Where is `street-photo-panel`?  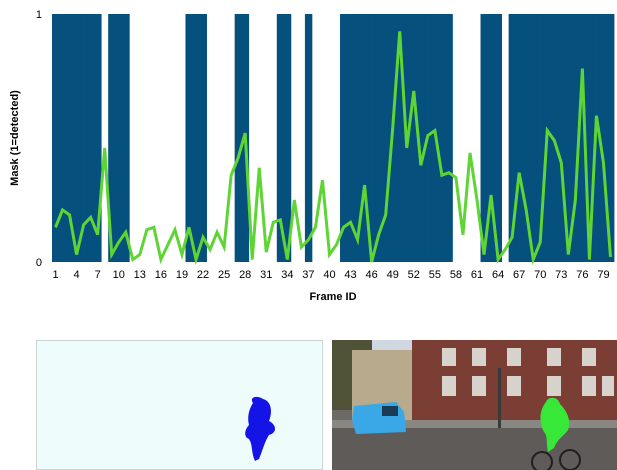
street-photo-panel is located at coordinates (474, 405).